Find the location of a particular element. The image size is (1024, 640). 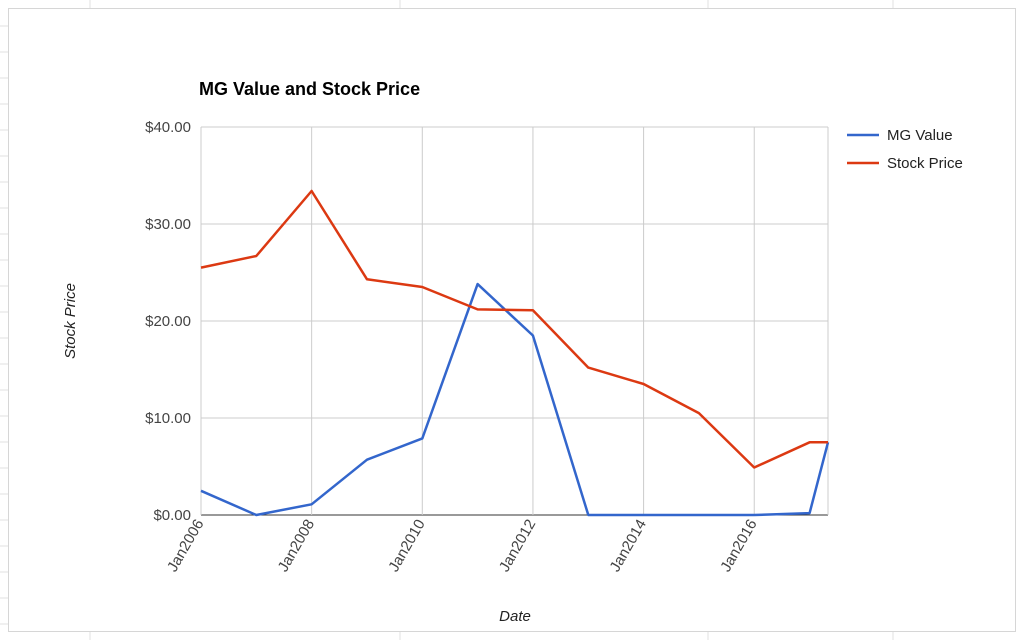

x-tick-label: Jan2008 is located at coordinates (297, 546).